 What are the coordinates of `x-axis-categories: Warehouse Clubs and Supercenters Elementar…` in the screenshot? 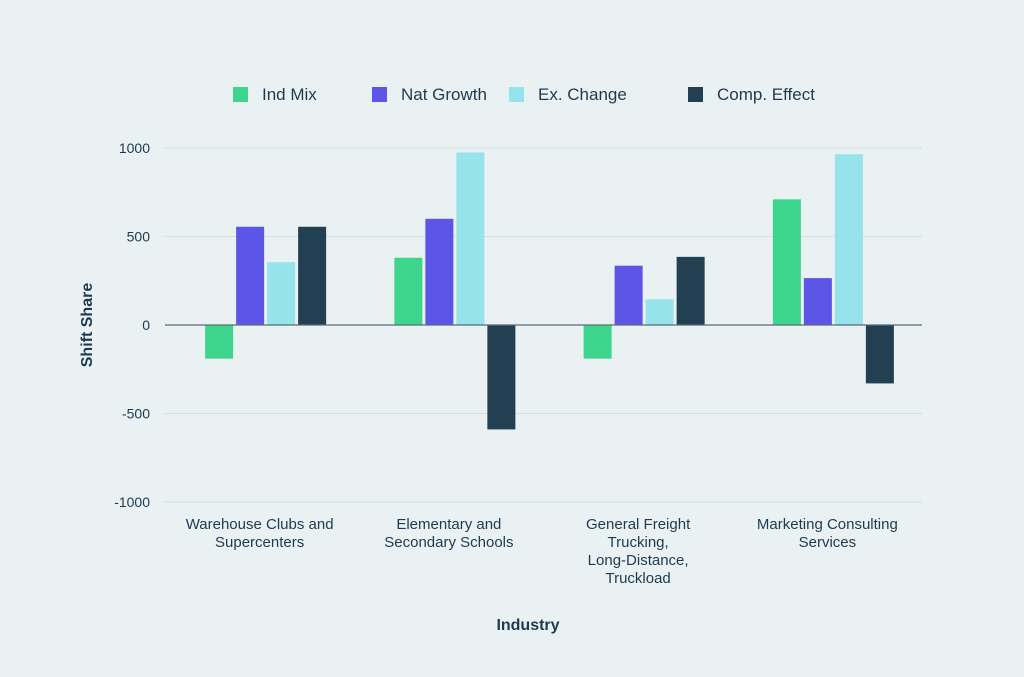 It's located at (542, 551).